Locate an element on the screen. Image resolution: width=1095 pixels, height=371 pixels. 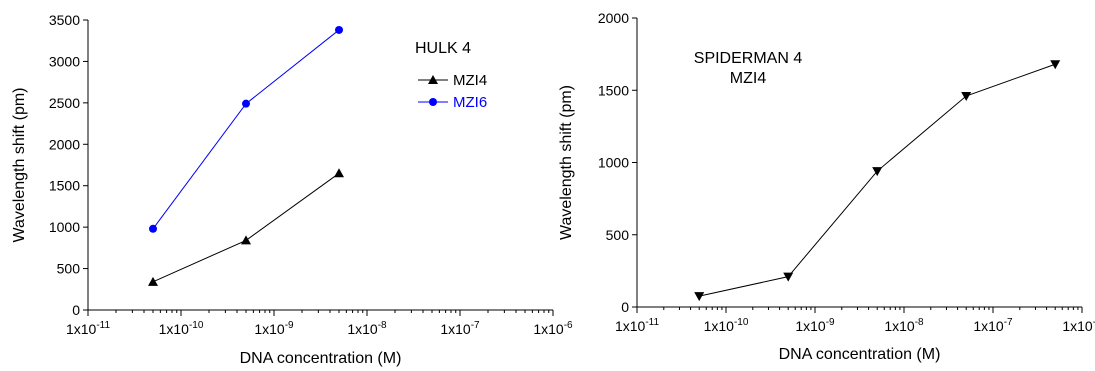
y-tick-label: 3000 is located at coordinates (64, 61).